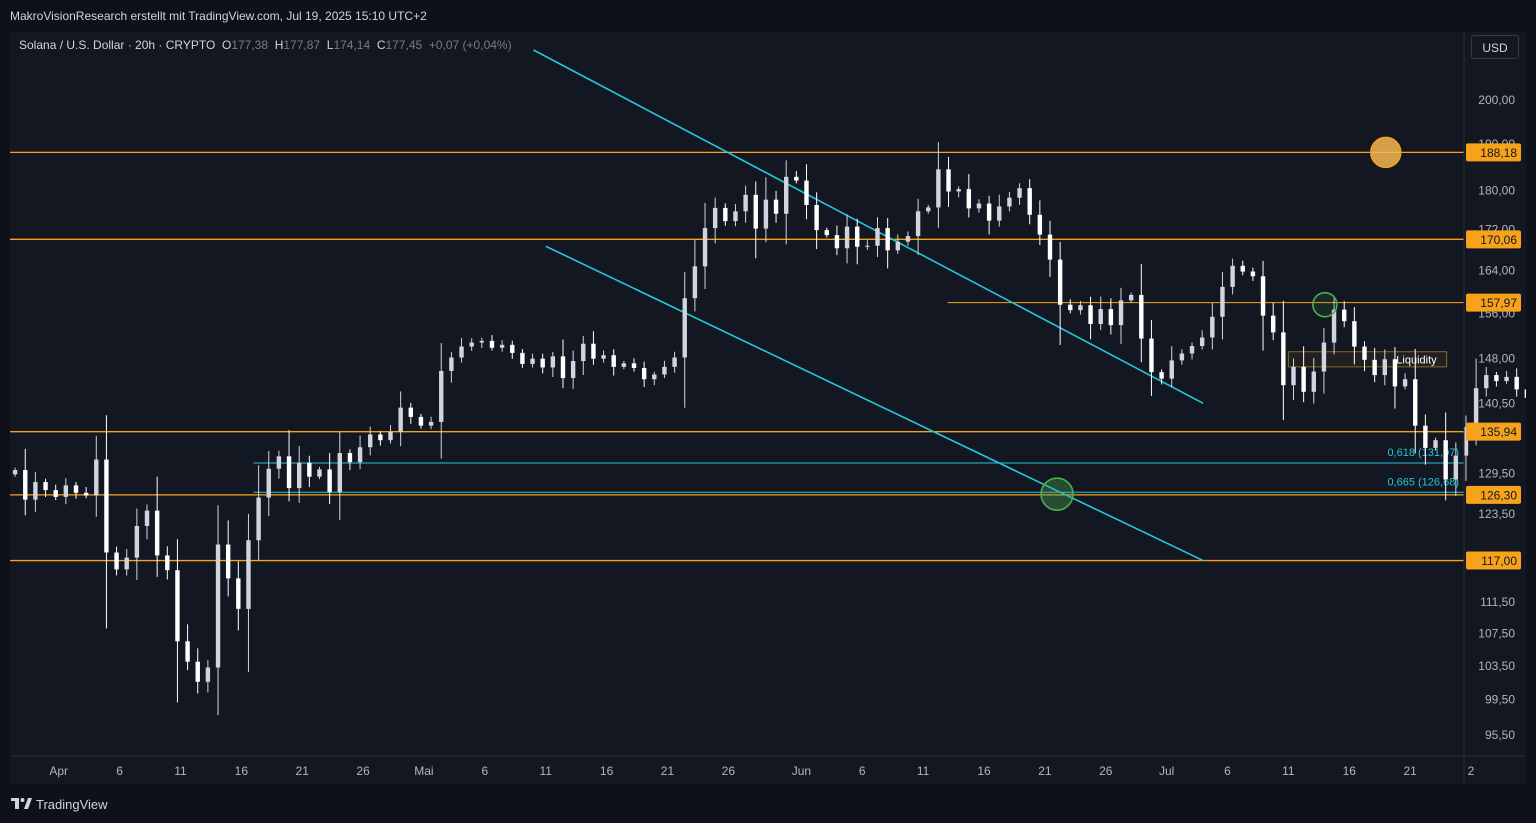 This screenshot has width=1536, height=823. What do you see at coordinates (668, 771) in the screenshot?
I see `time-tick-label: 21` at bounding box center [668, 771].